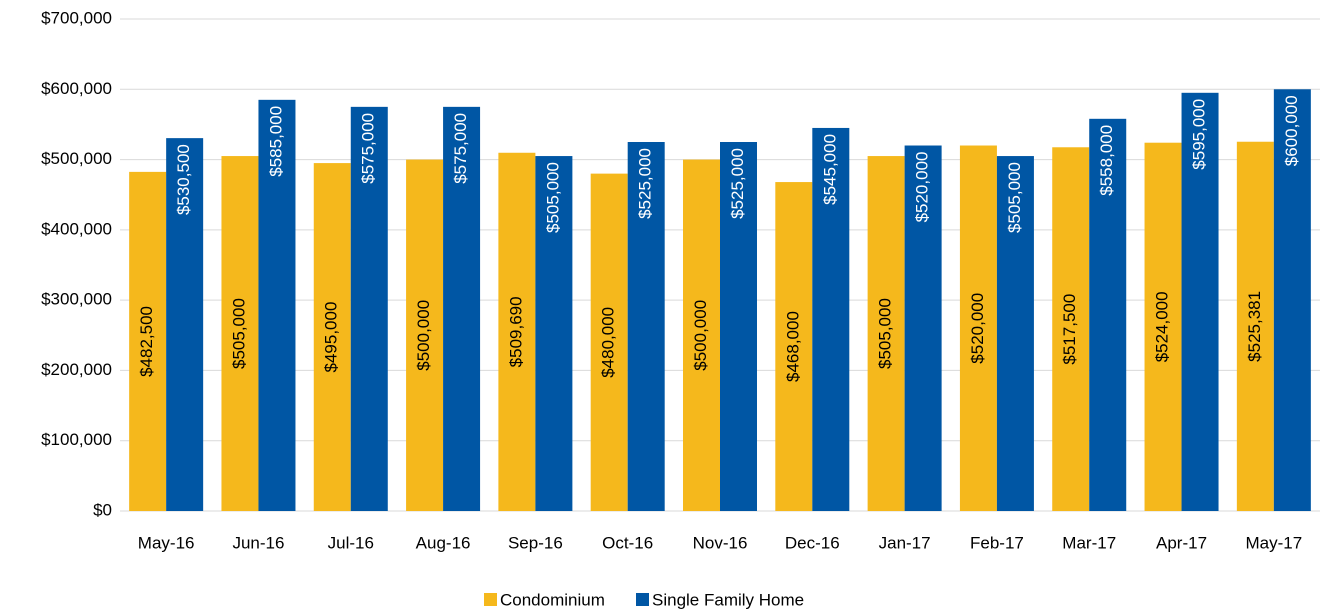  I want to click on x-tick-label: May-16, so click(166, 542).